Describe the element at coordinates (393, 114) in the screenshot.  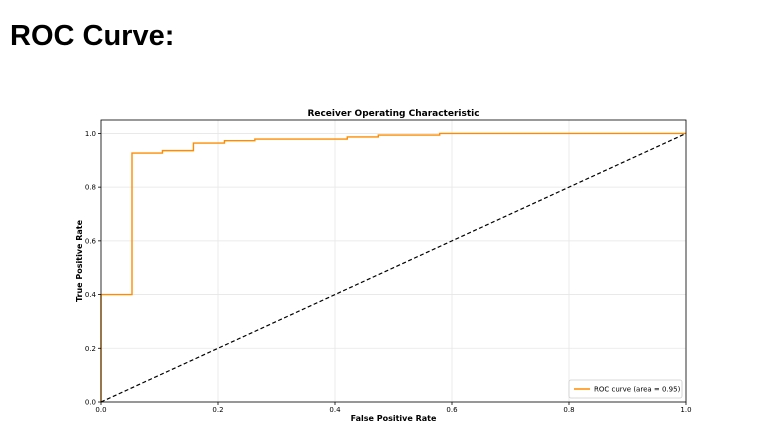
I see `chart-title: Receiver Operating Characteristic` at that location.